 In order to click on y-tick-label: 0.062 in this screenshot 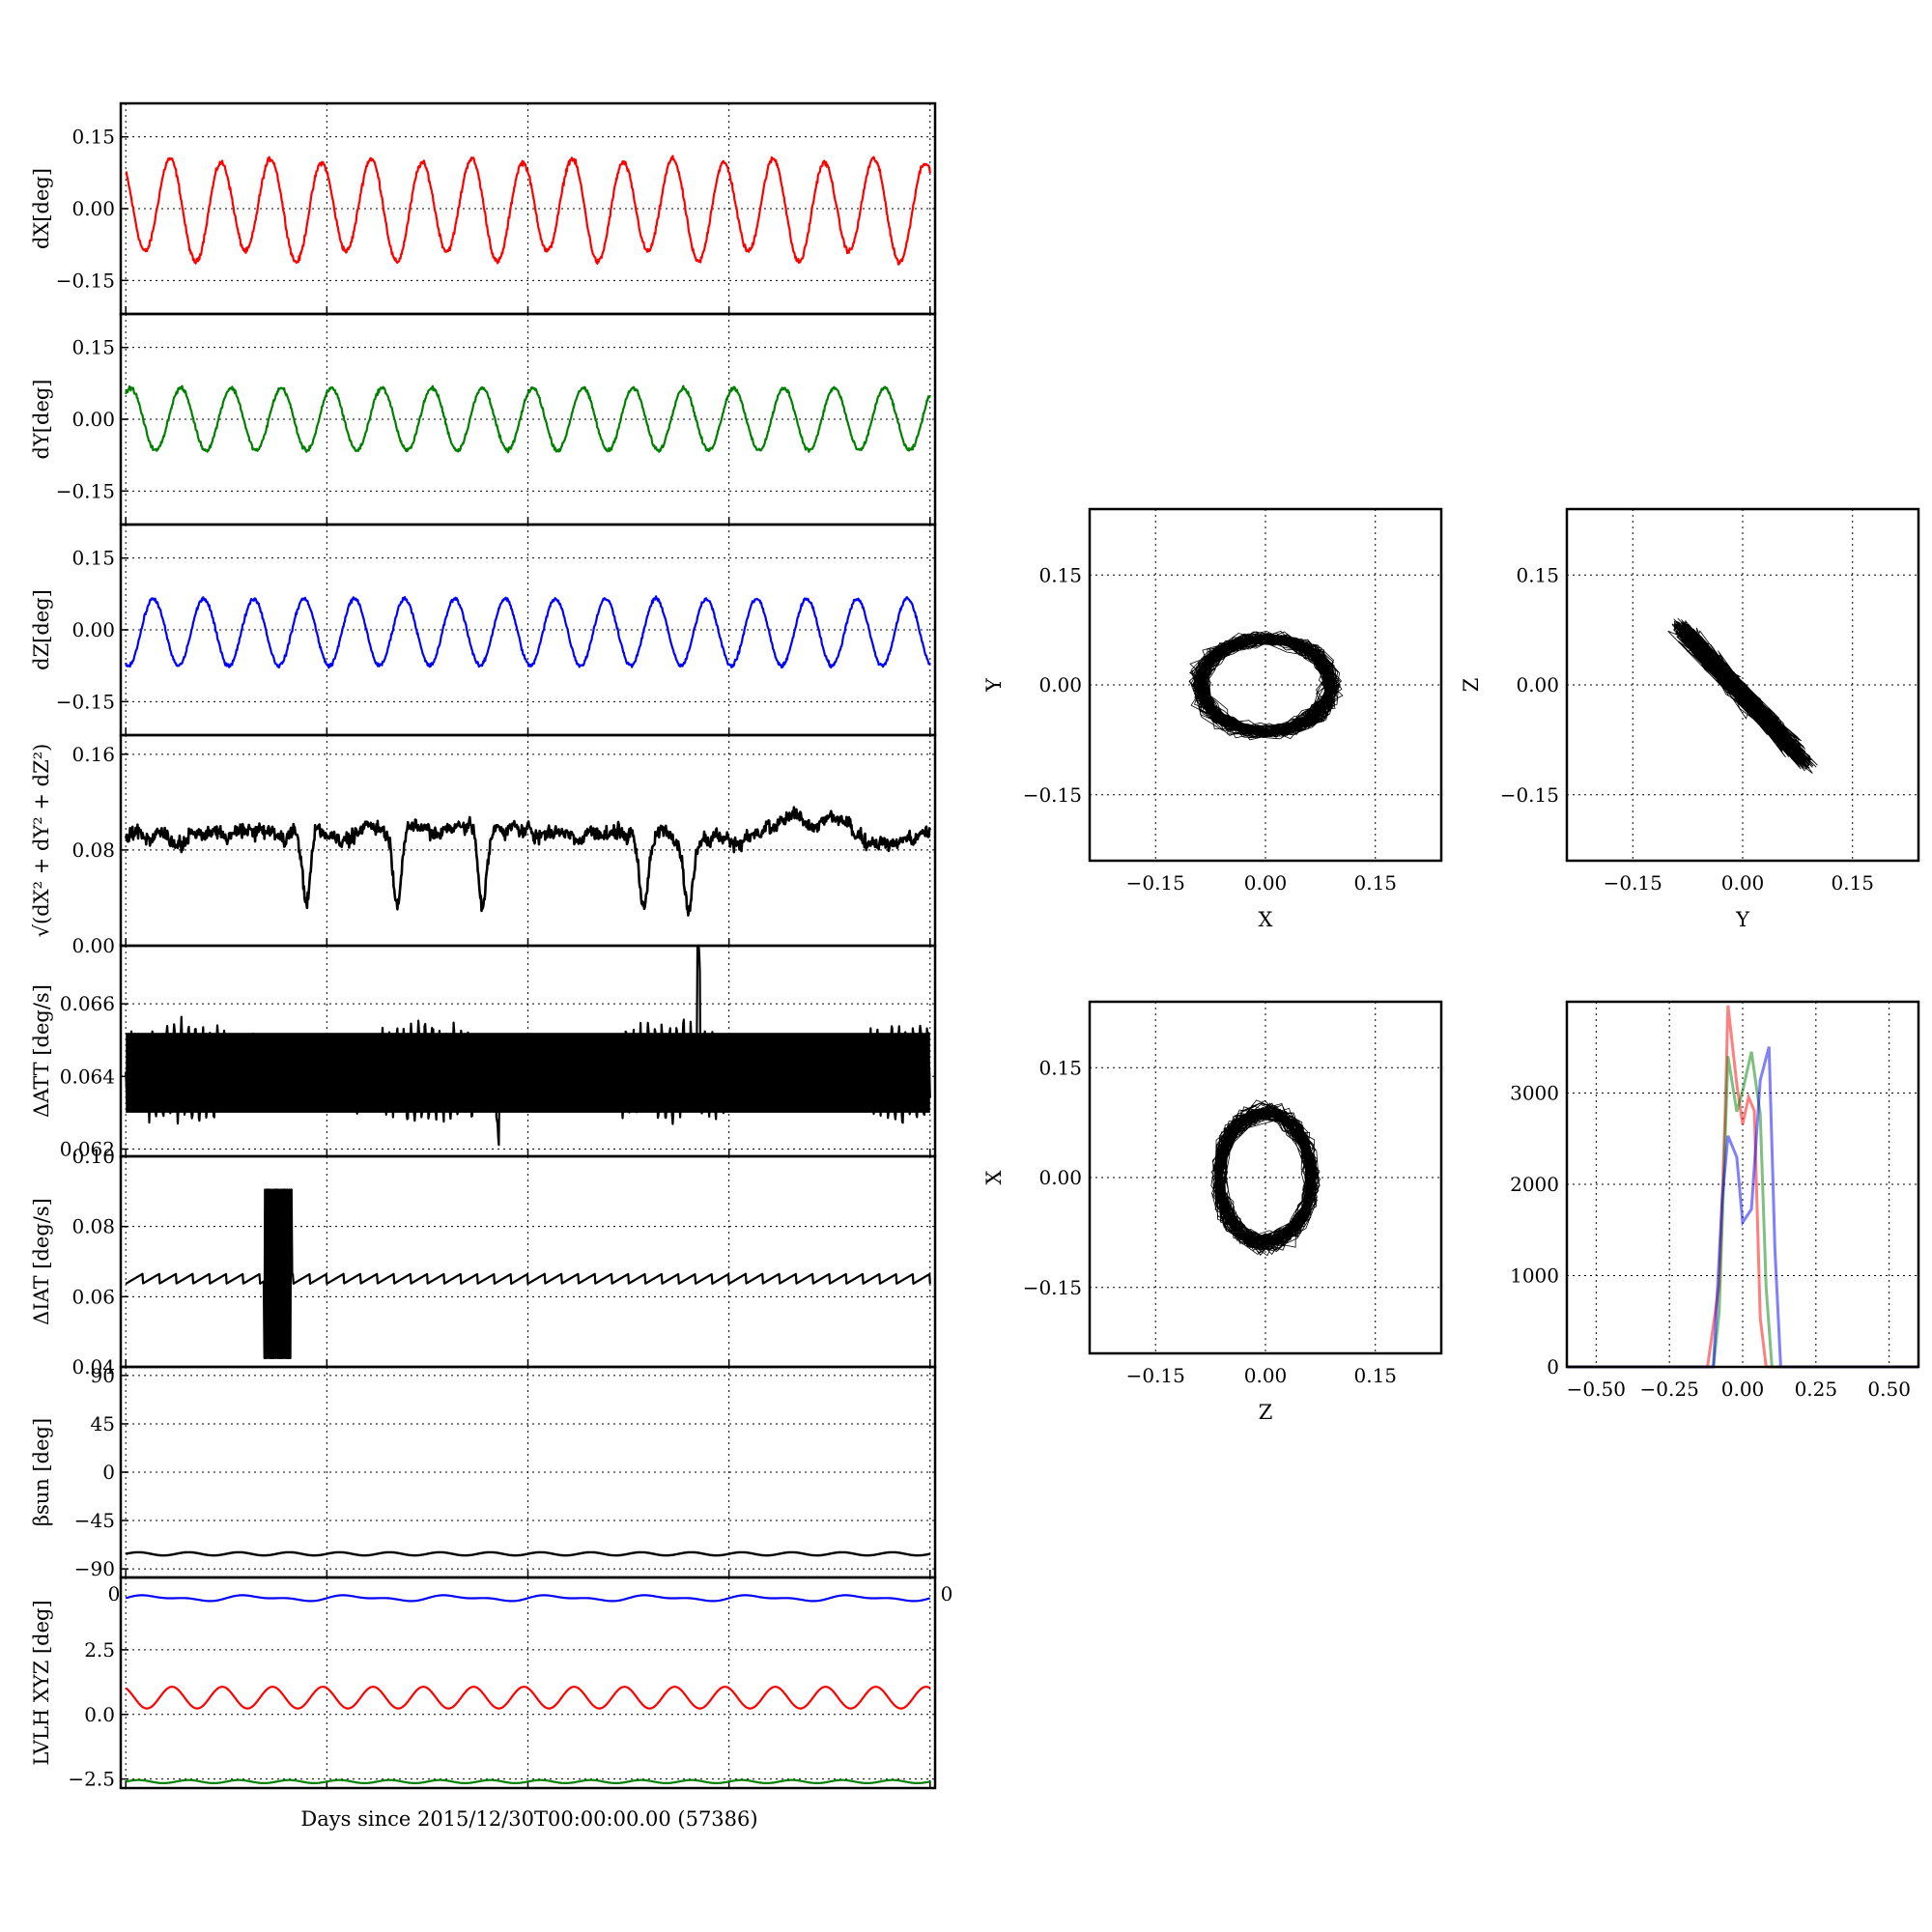, I will do `click(87, 1148)`.